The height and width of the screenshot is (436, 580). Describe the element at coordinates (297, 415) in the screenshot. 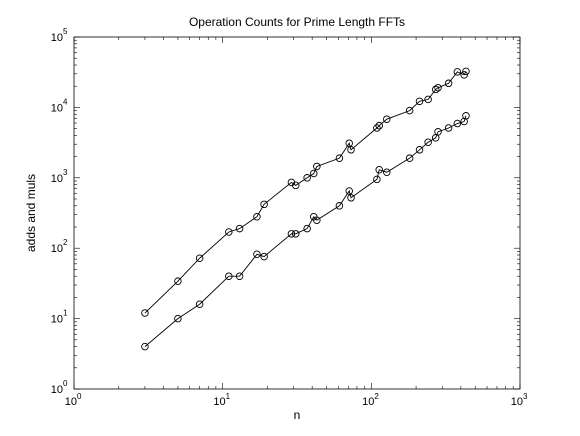

I see `x-axis-label: n` at that location.